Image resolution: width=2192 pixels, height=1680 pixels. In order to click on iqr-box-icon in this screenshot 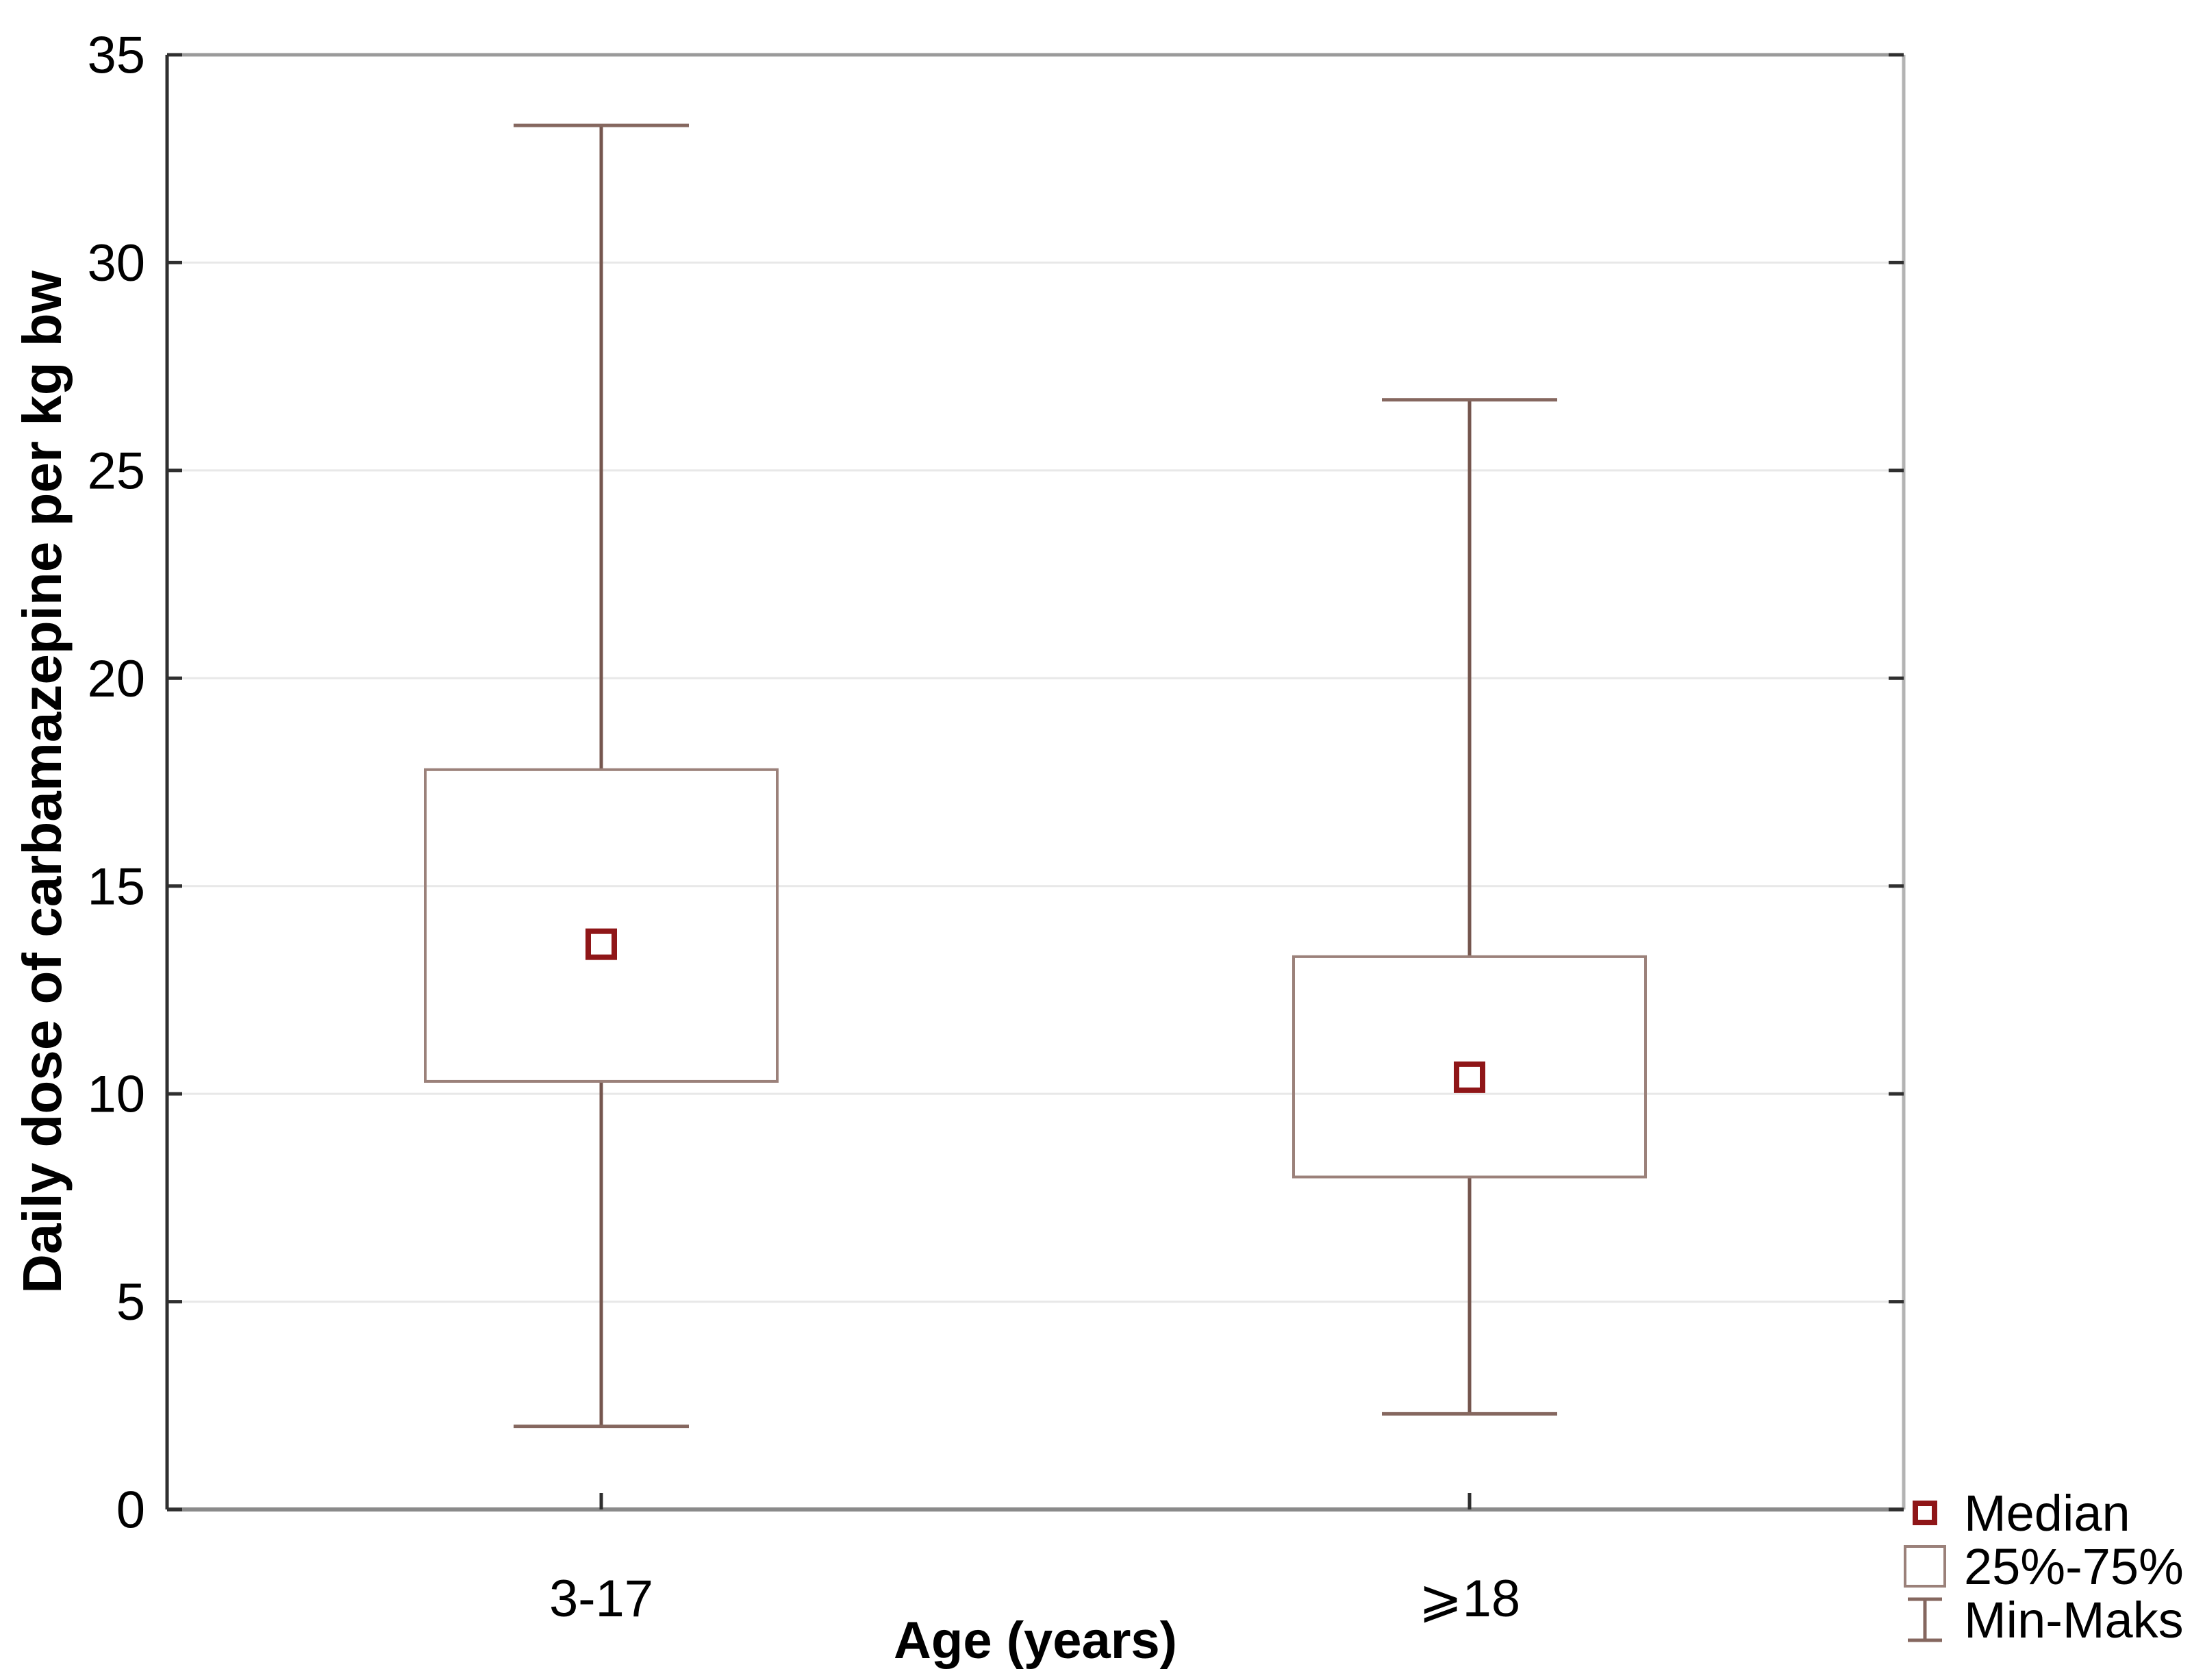, I will do `click(1925, 1566)`.